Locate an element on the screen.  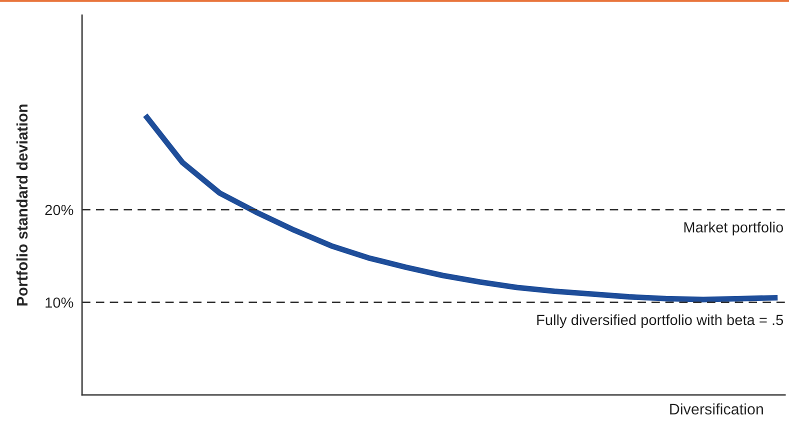
y-tick-label: 20% is located at coordinates (59, 210).